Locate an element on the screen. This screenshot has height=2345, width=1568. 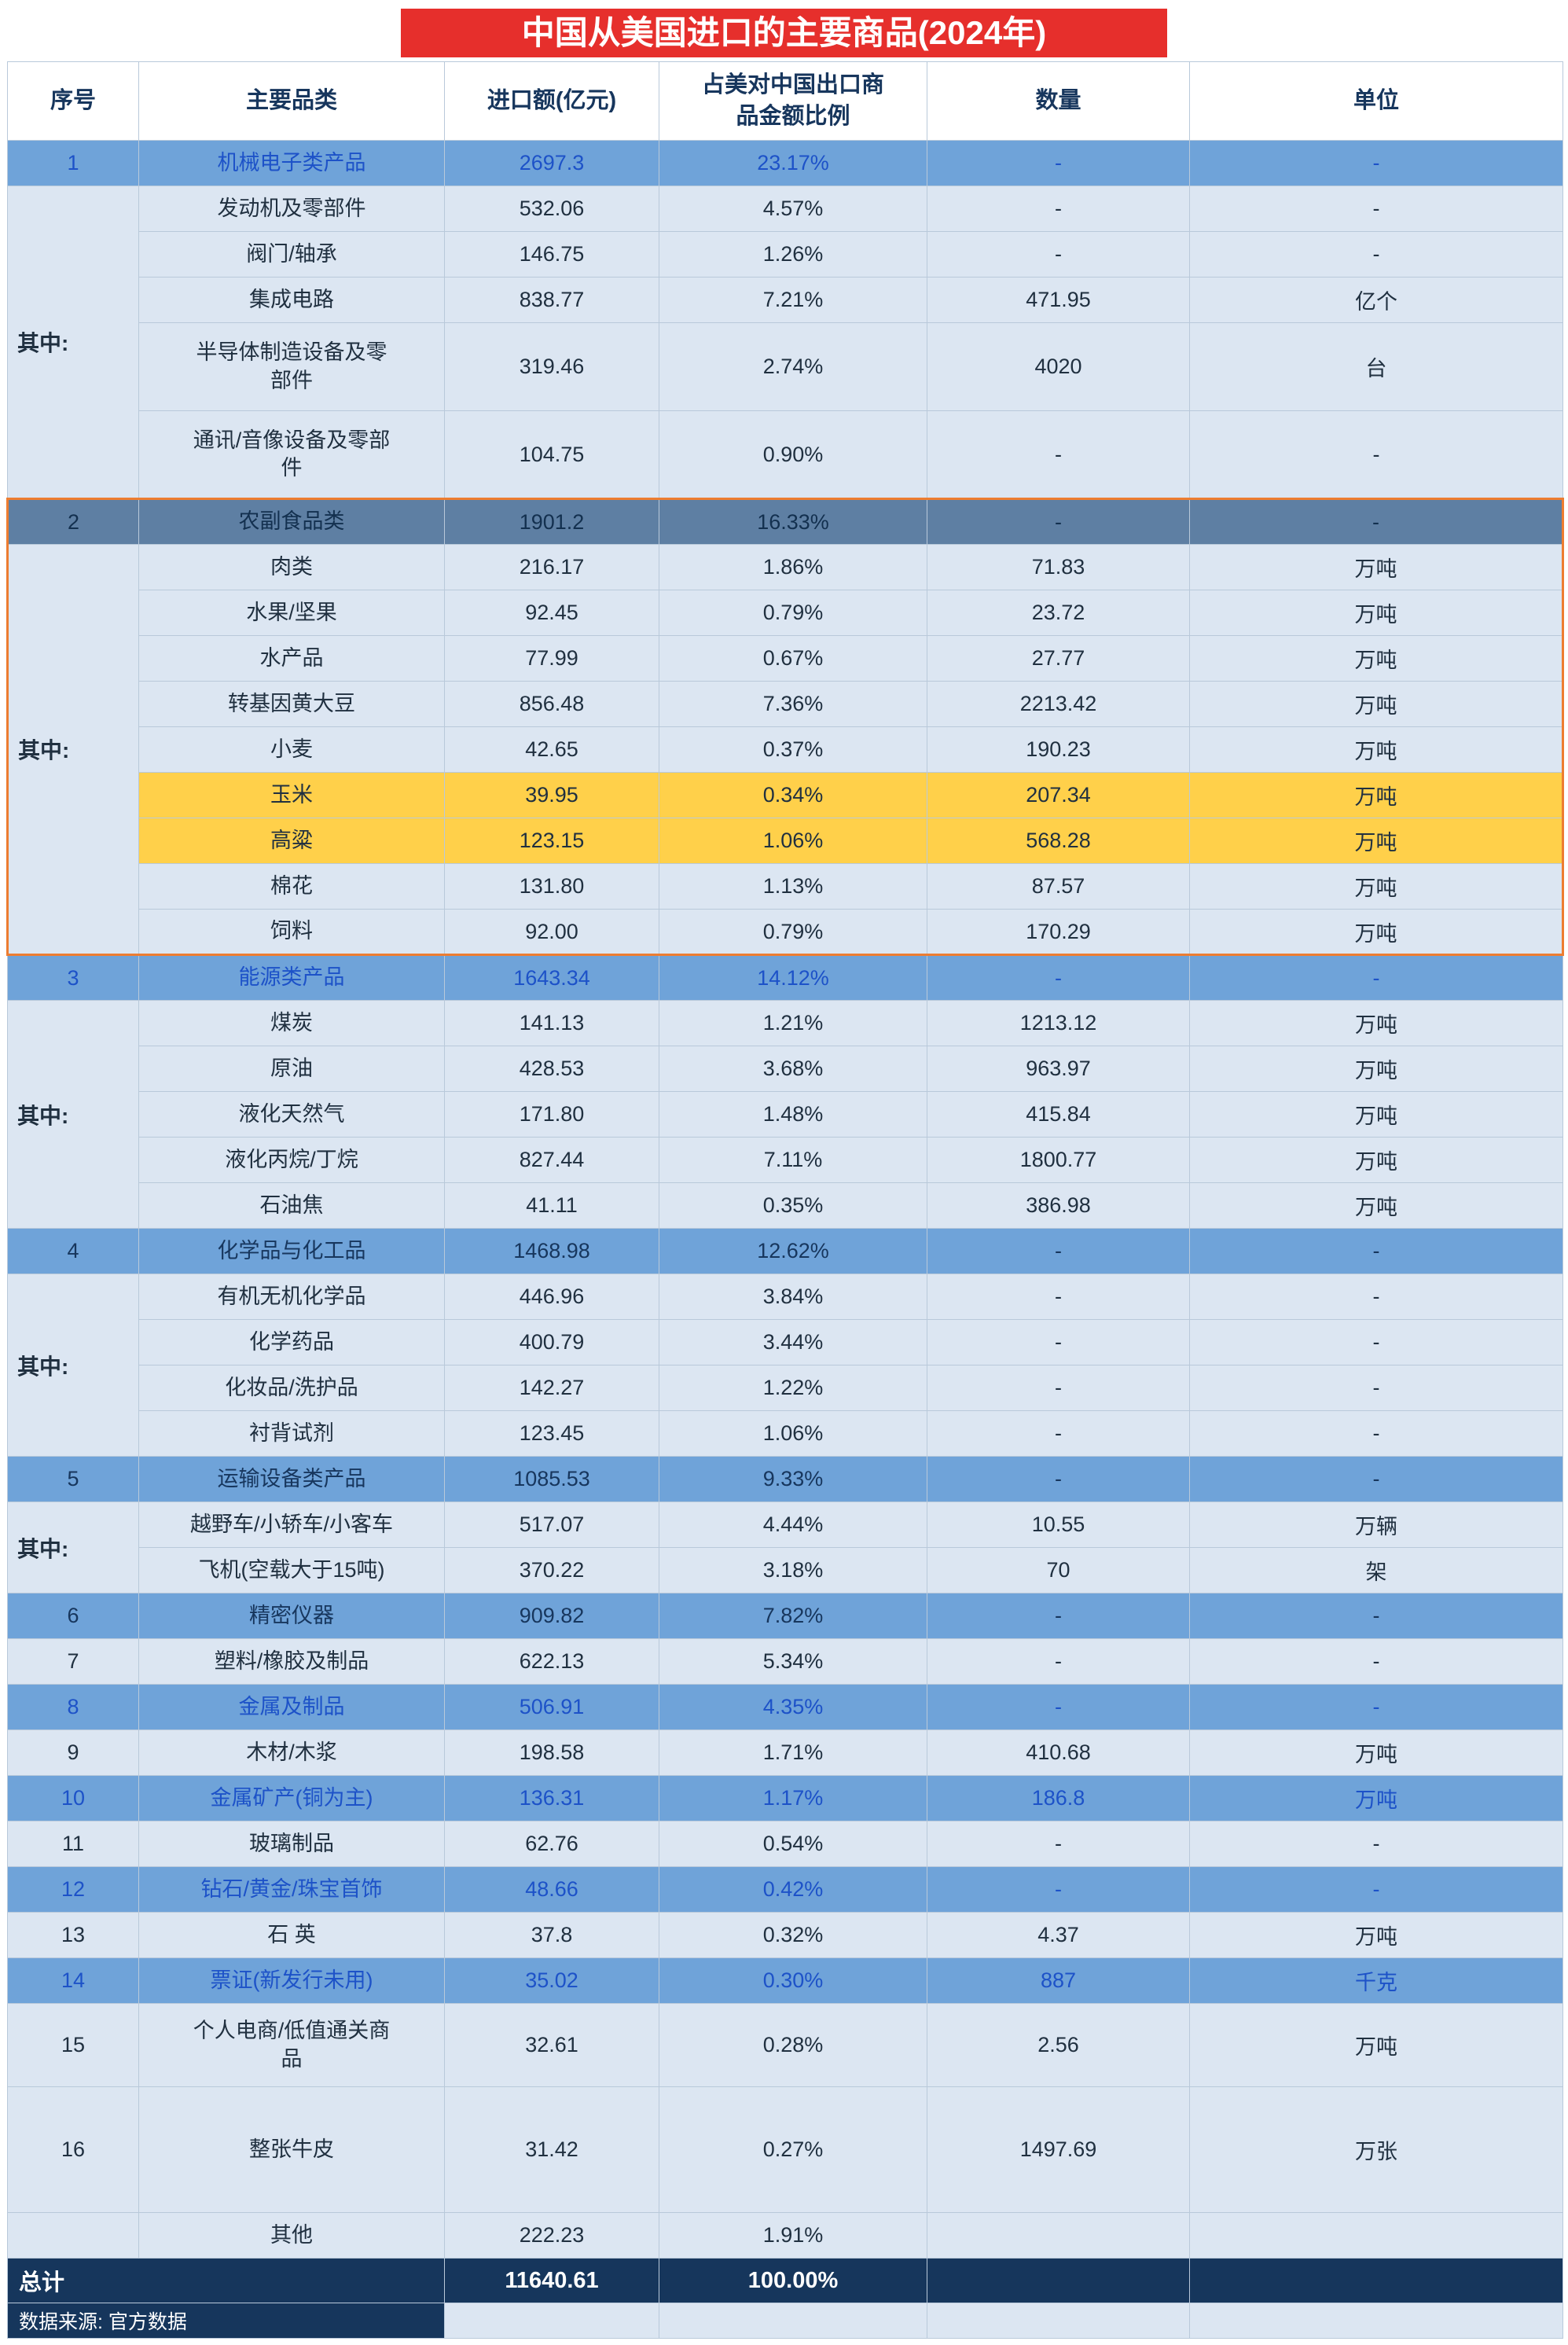
table-row: 9 木材/木浆 198.58 1.71% 410.68 万吨 is located at coordinates (785, 1753).